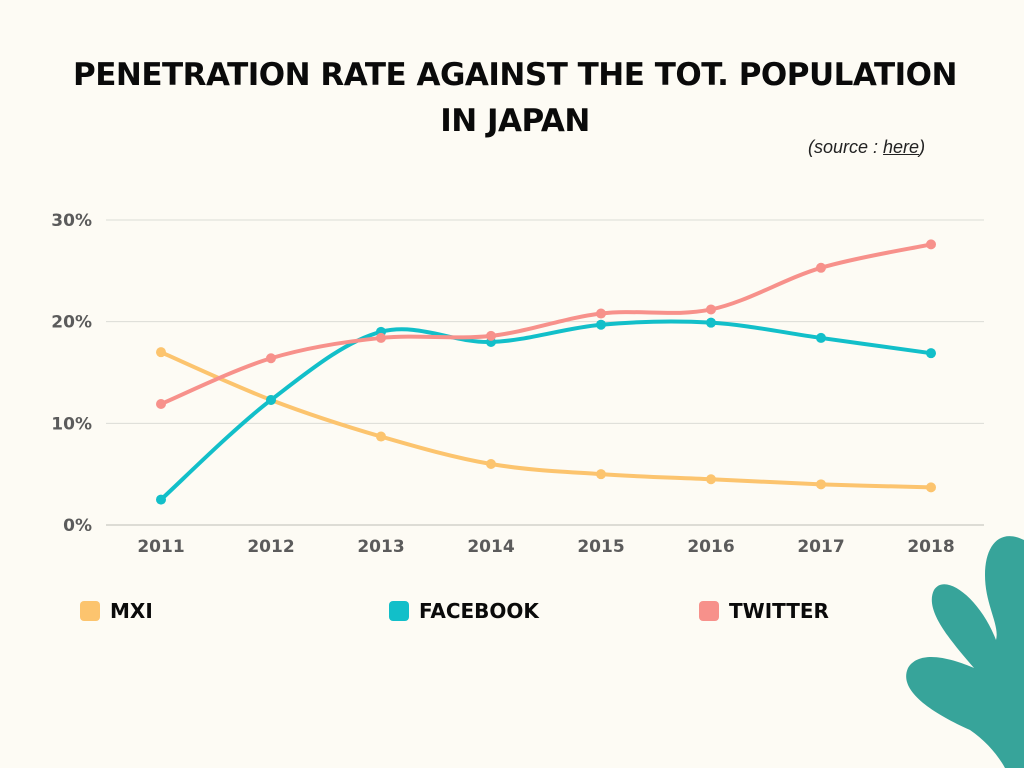 Image resolution: width=1024 pixels, height=768 pixels. Describe the element at coordinates (846, 147) in the screenshot. I see `source-prefix: (source :` at that location.